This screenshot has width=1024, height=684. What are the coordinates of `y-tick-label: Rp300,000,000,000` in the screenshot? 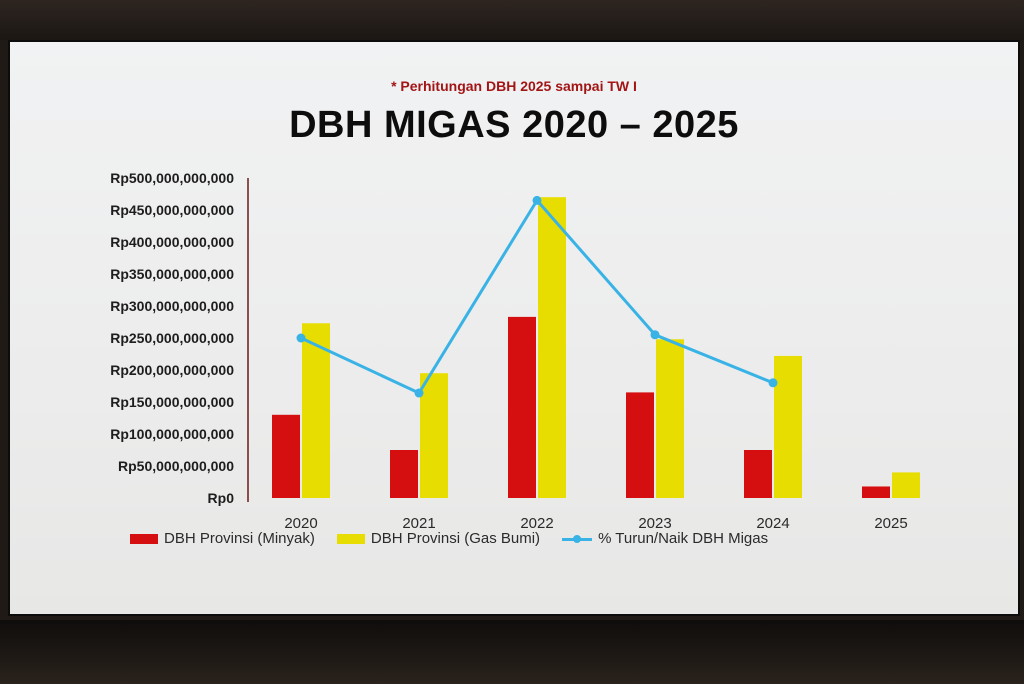 It's located at (172, 306).